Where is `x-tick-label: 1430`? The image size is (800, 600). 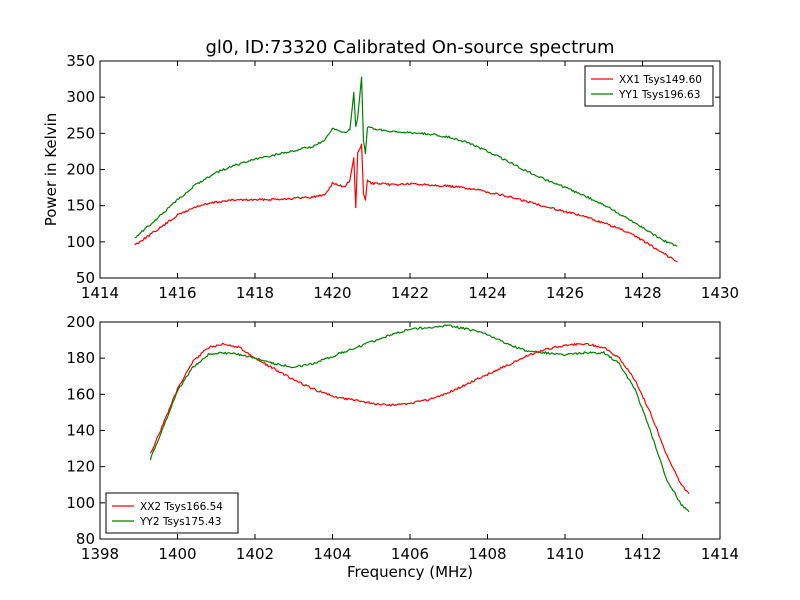
x-tick-label: 1430 is located at coordinates (720, 293).